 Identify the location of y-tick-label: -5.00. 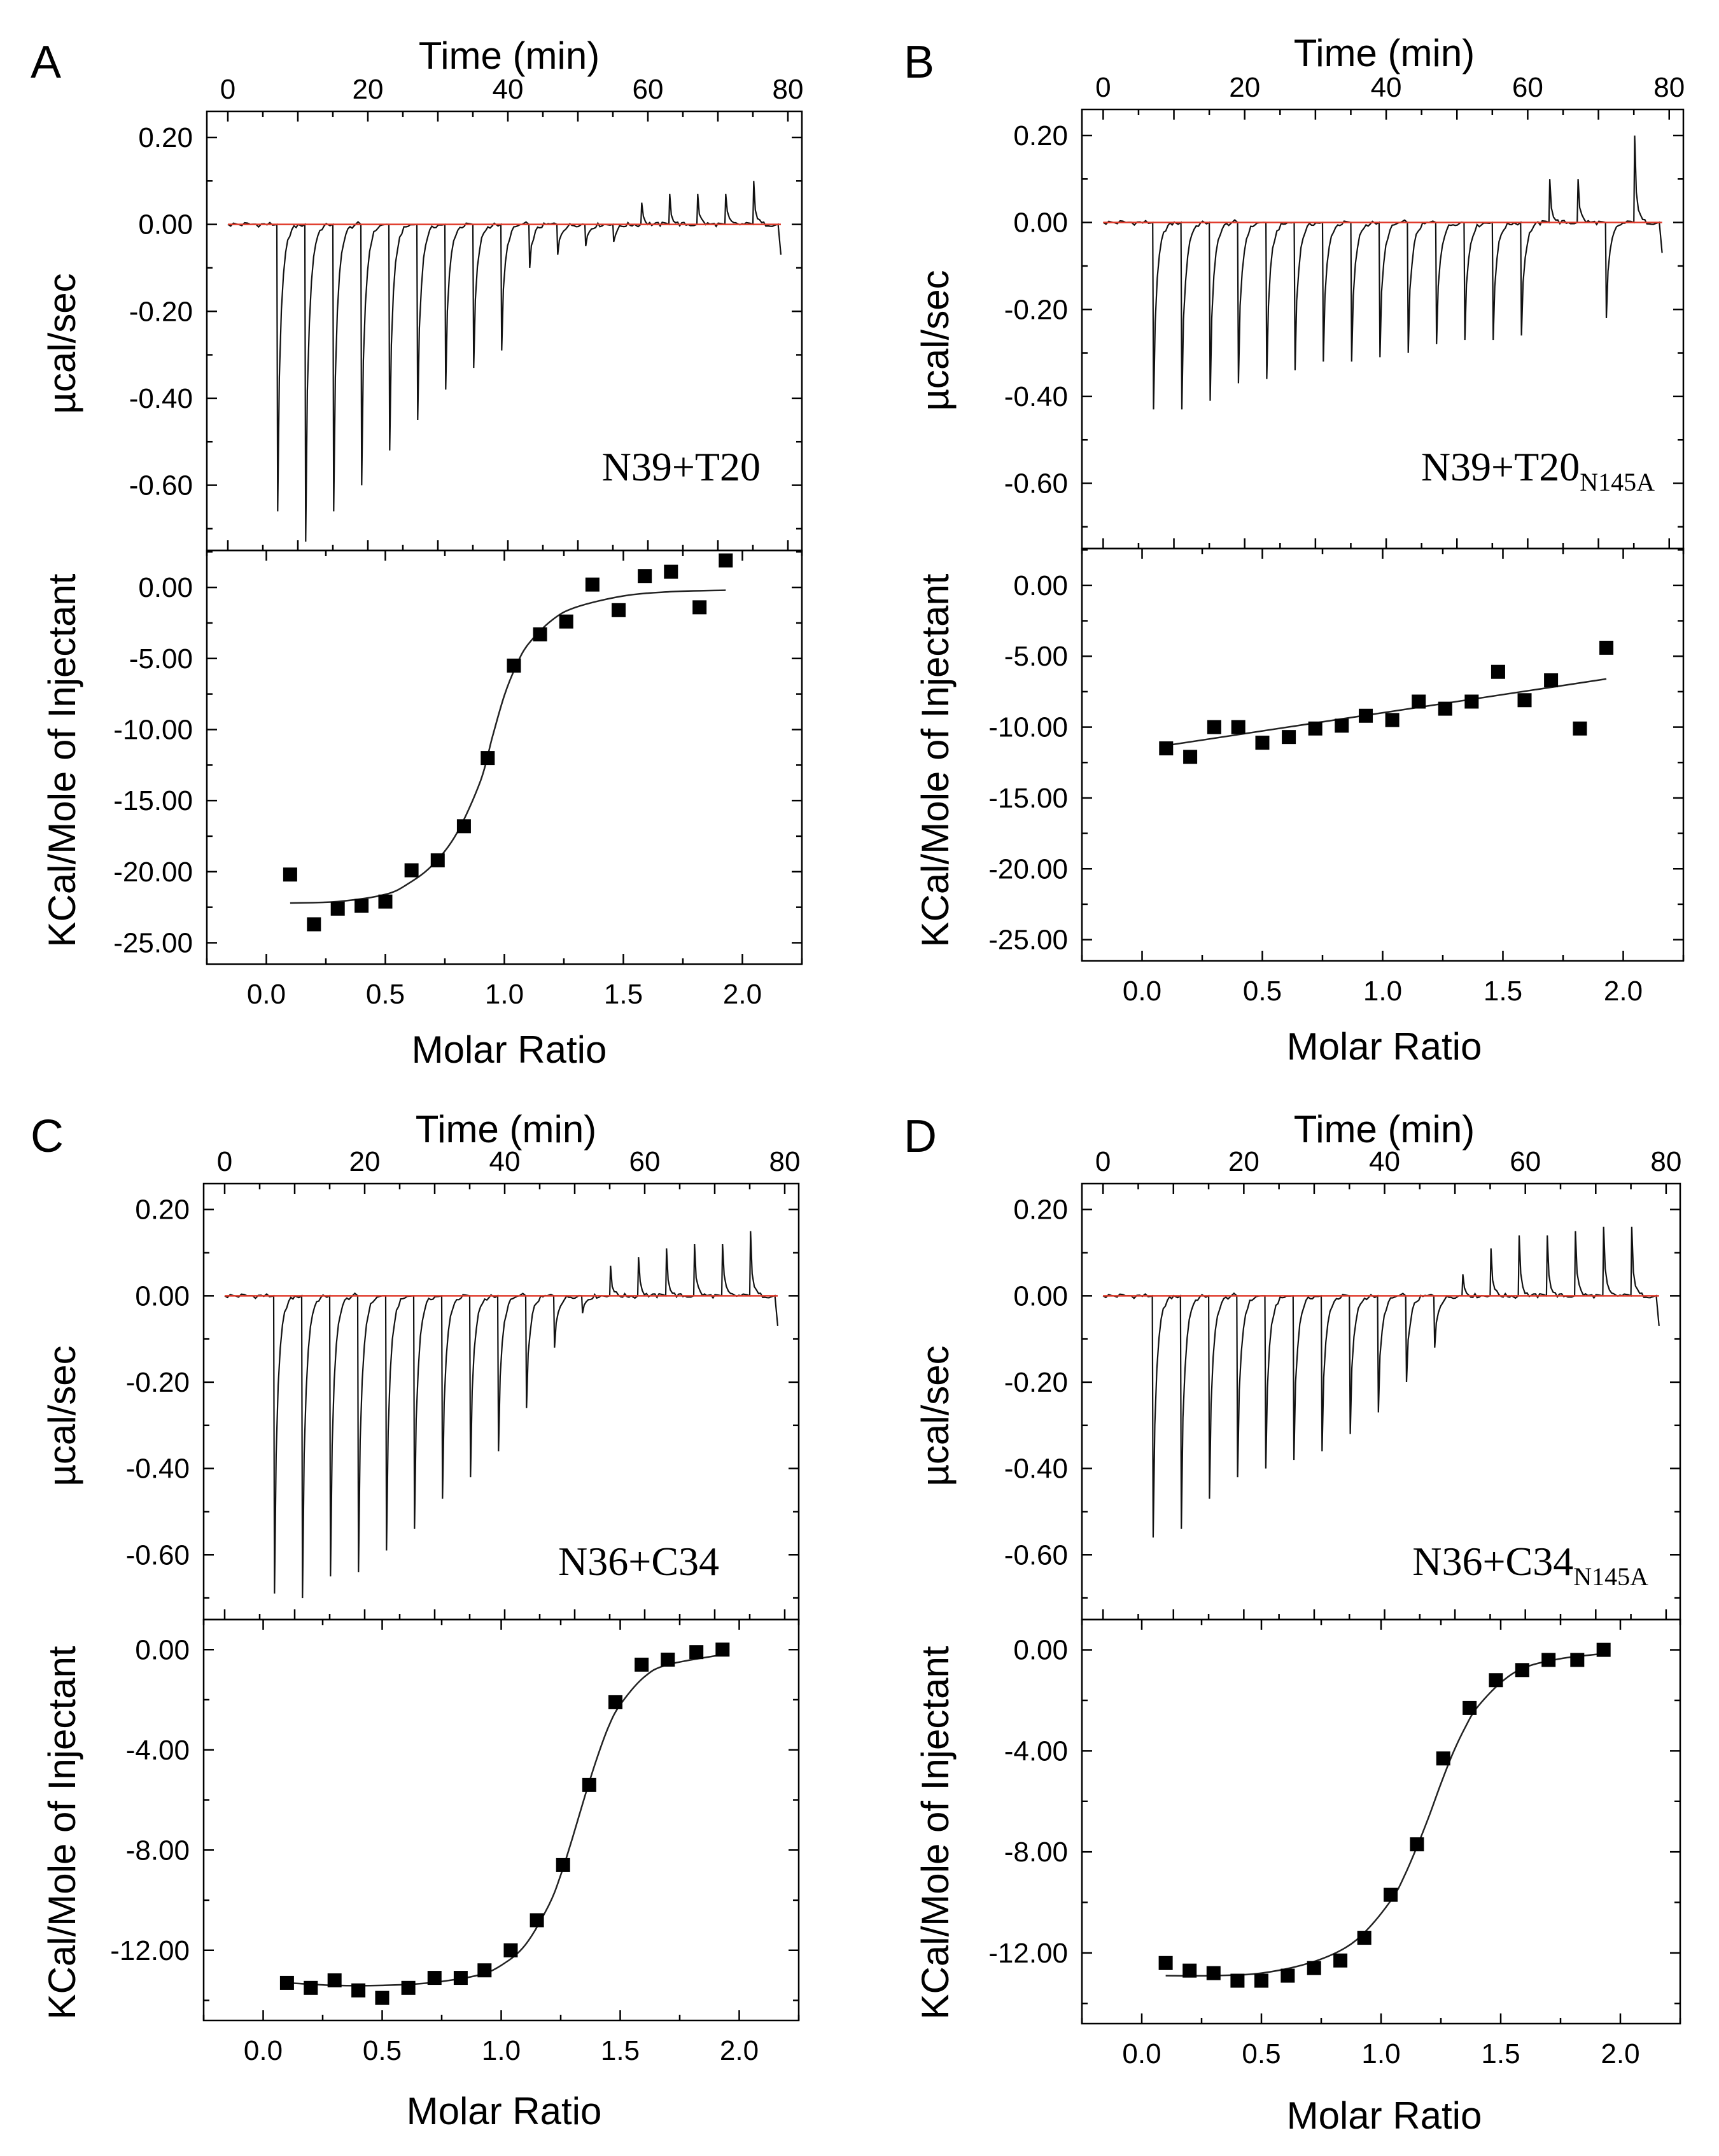
(161, 659).